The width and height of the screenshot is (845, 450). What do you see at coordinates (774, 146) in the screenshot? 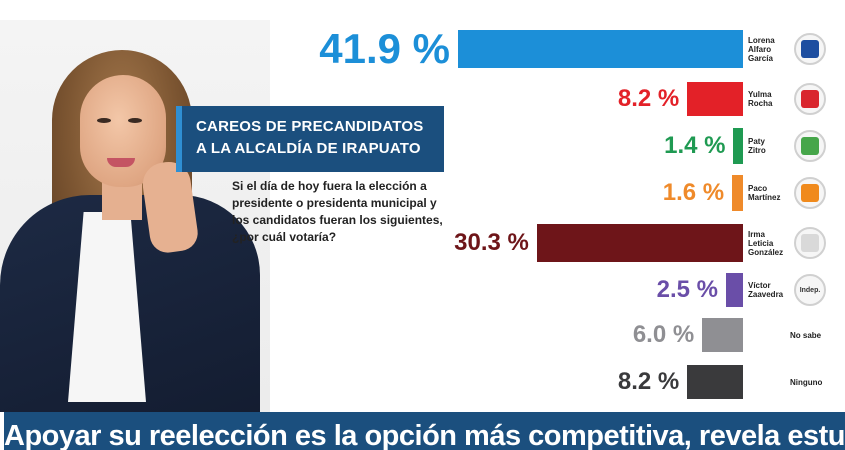
I see `candidate-name-2: Paty Zitro` at bounding box center [774, 146].